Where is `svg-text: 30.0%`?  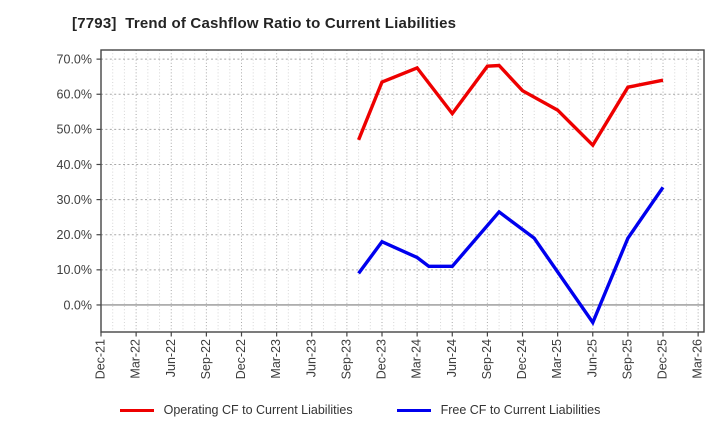
svg-text: 30.0% is located at coordinates (74, 200).